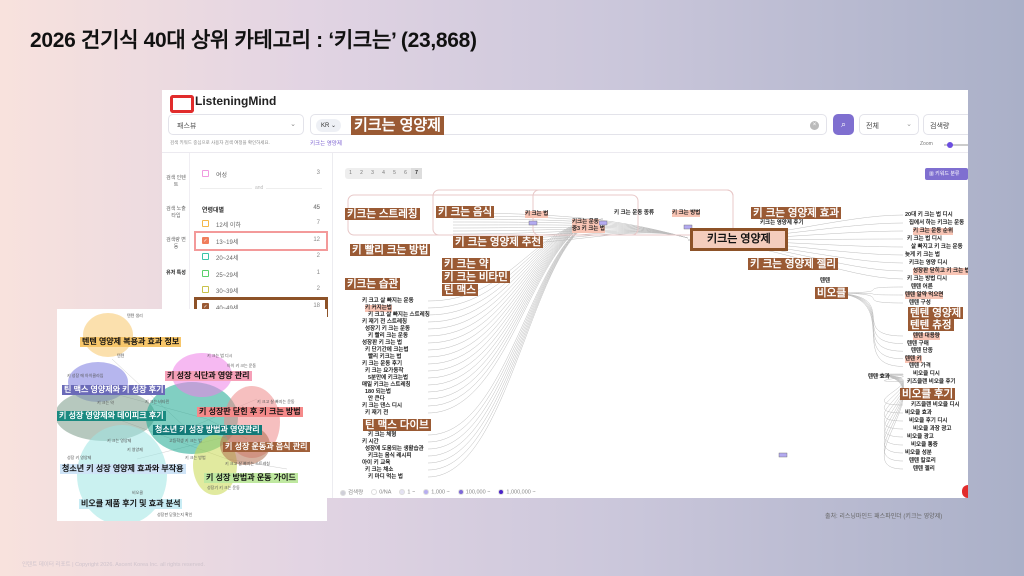 The image size is (1024, 576). Describe the element at coordinates (135, 449) in the screenshot. I see `cluster-keyword: 키 영양제` at that location.